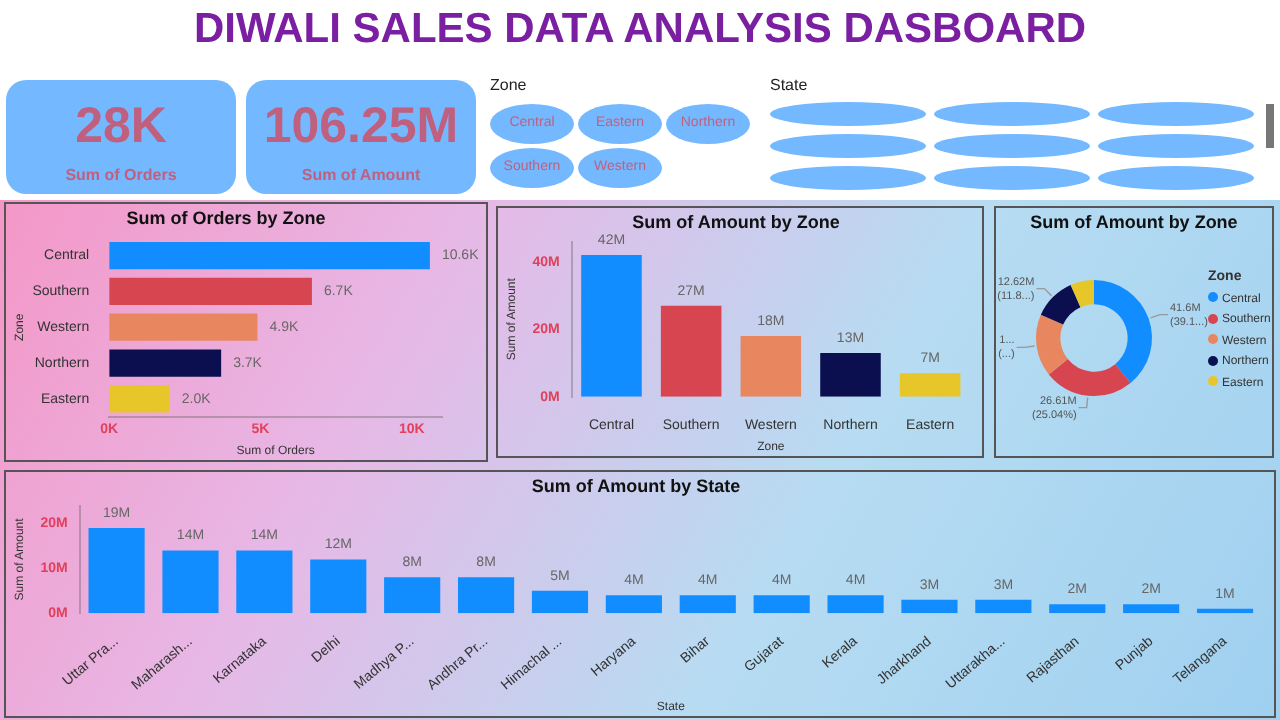  What do you see at coordinates (509, 85) in the screenshot?
I see `text: Zone` at bounding box center [509, 85].